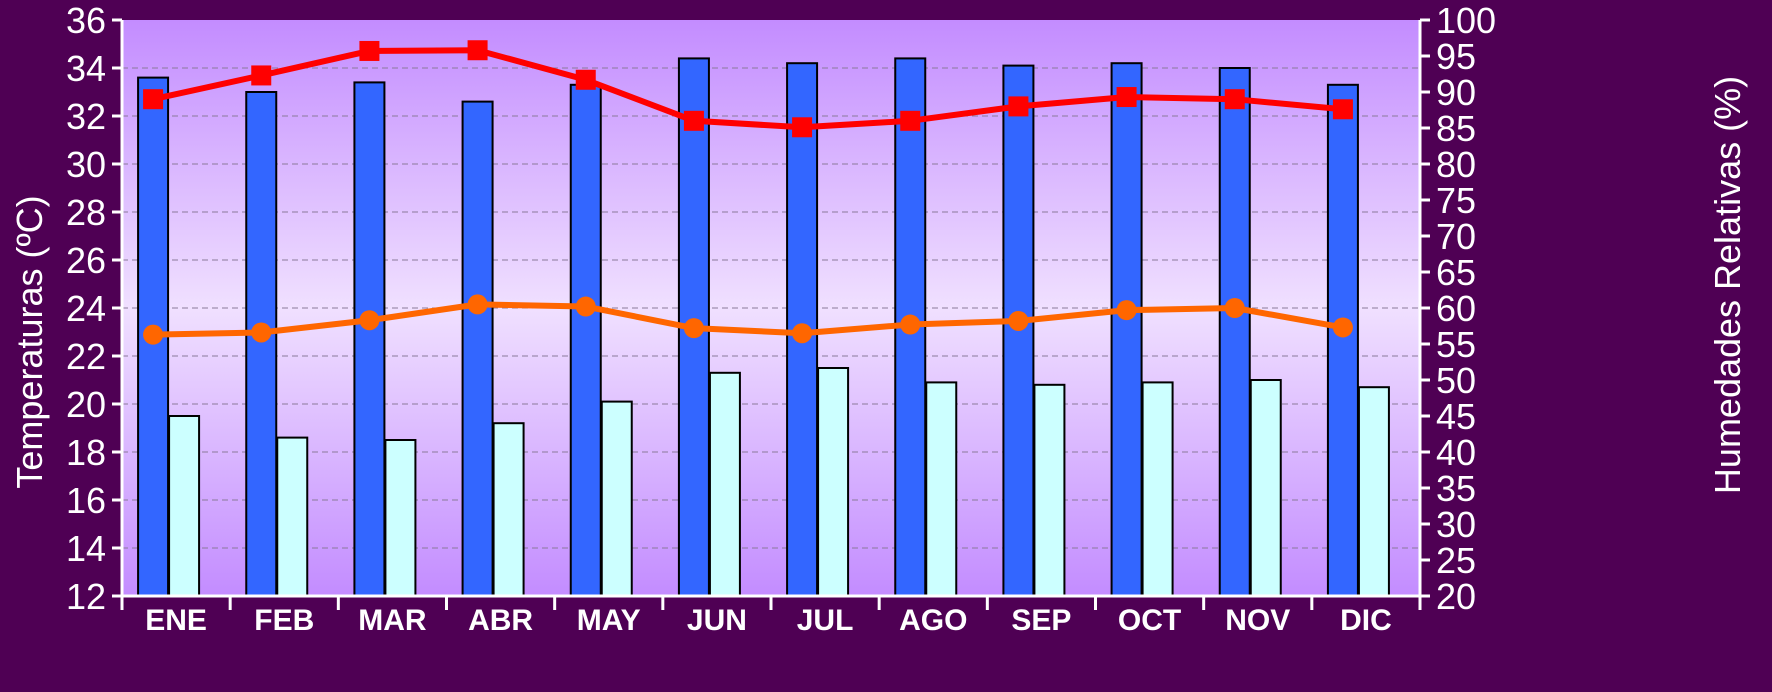 The height and width of the screenshot is (692, 1772). What do you see at coordinates (1456, 560) in the screenshot?
I see `y-tick-label-right: 25` at bounding box center [1456, 560].